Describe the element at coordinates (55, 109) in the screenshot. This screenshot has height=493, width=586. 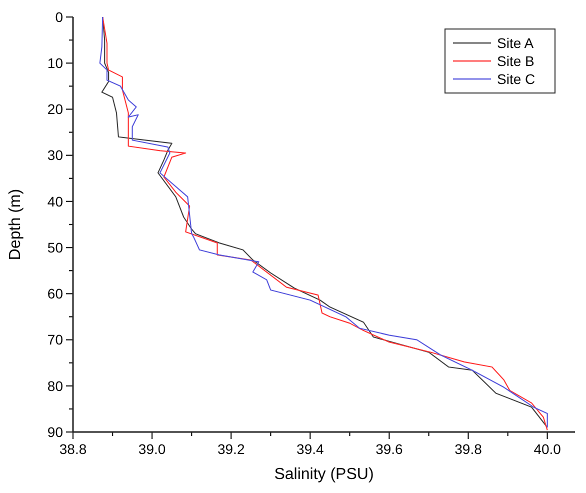
I see `y-tick-label: 20` at that location.